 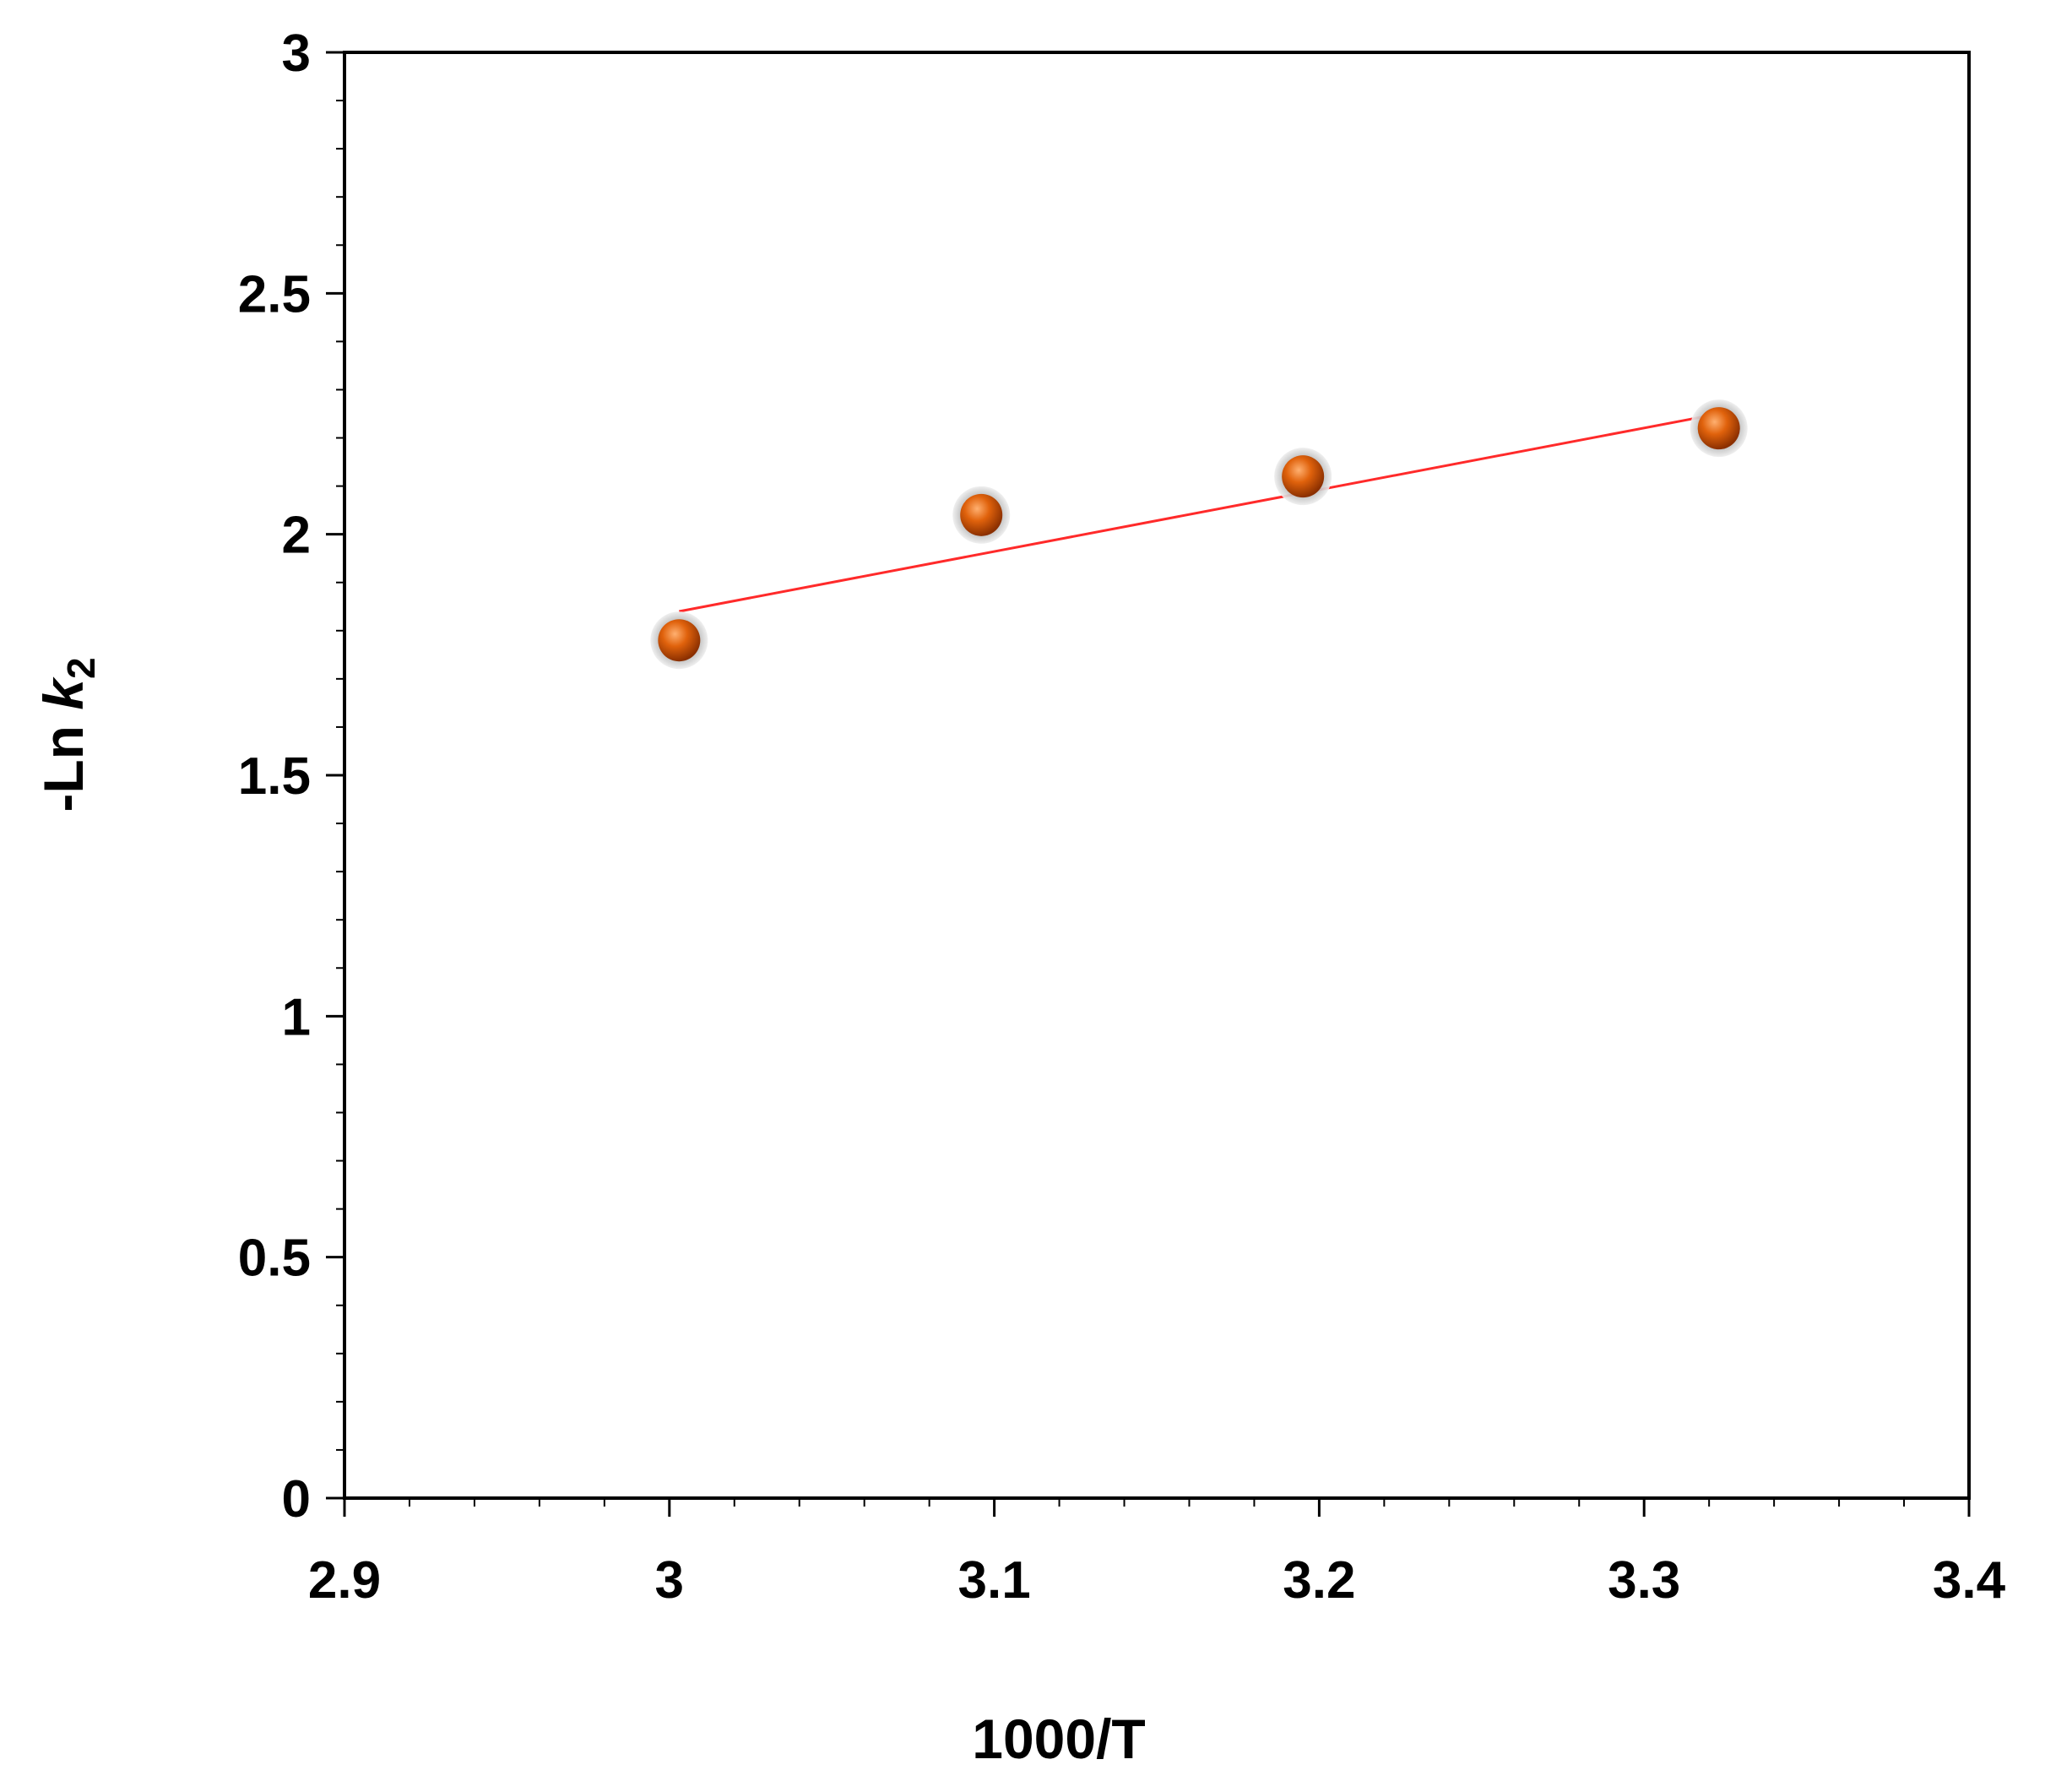 I want to click on y-tick-label: 1, so click(x=296, y=1017).